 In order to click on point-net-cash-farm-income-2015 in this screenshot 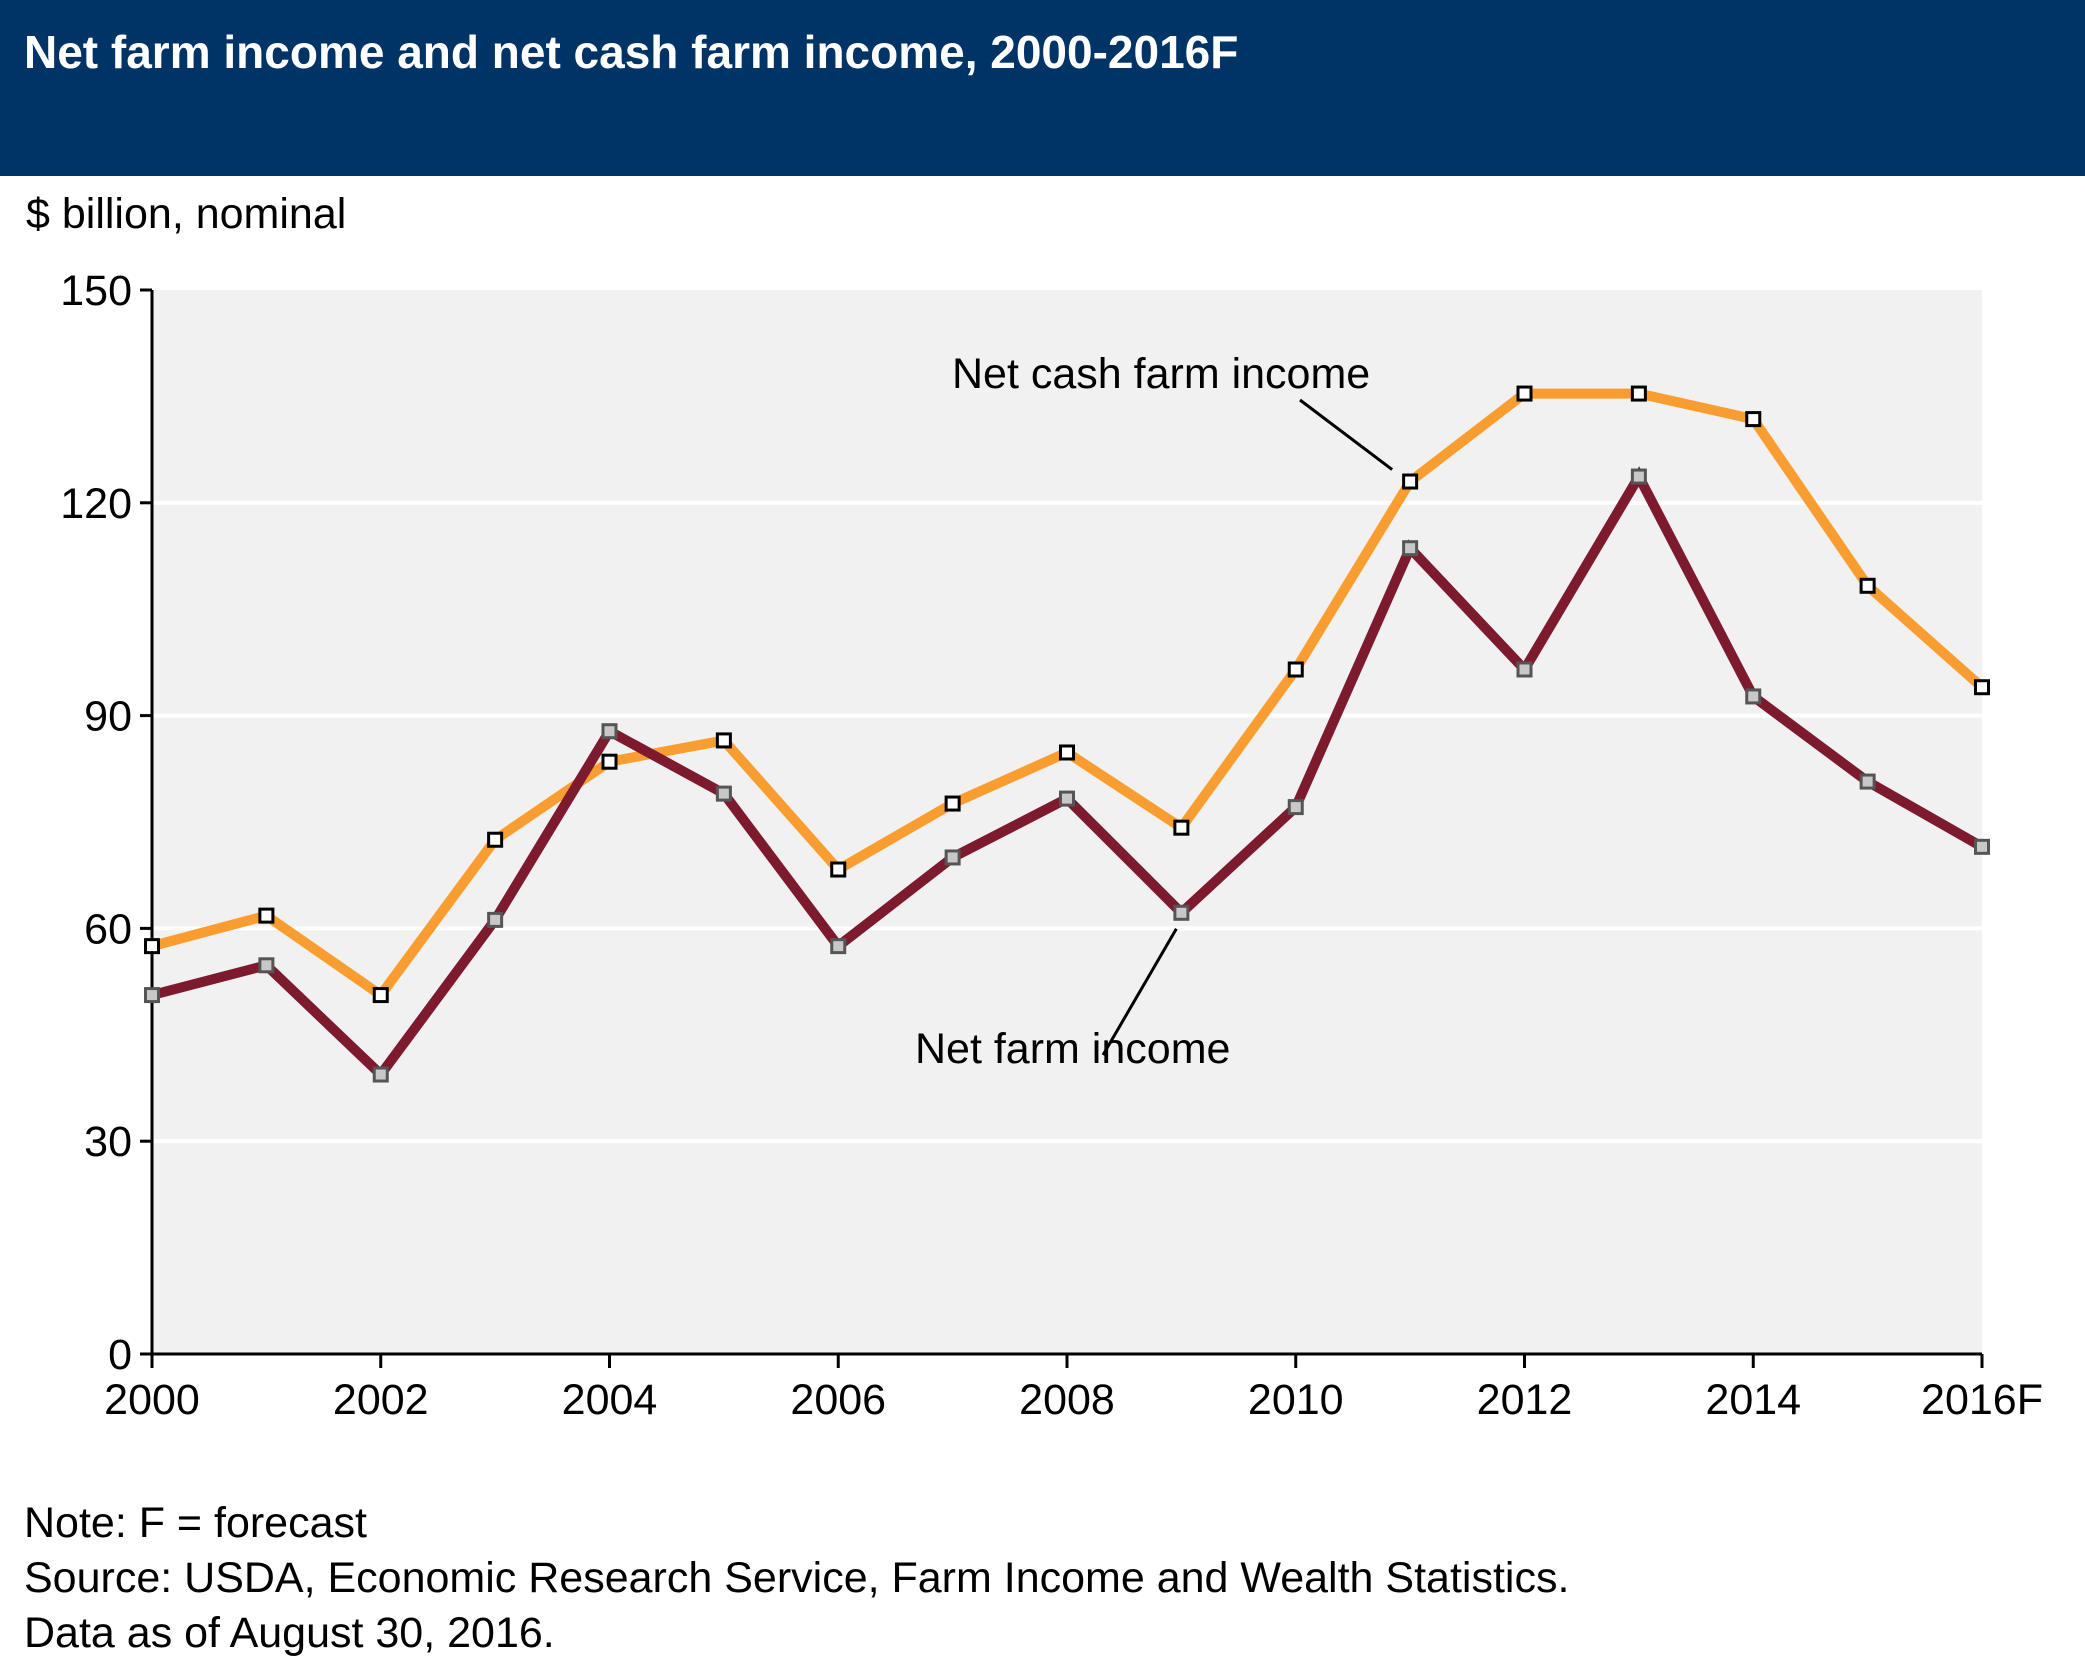, I will do `click(1867, 585)`.